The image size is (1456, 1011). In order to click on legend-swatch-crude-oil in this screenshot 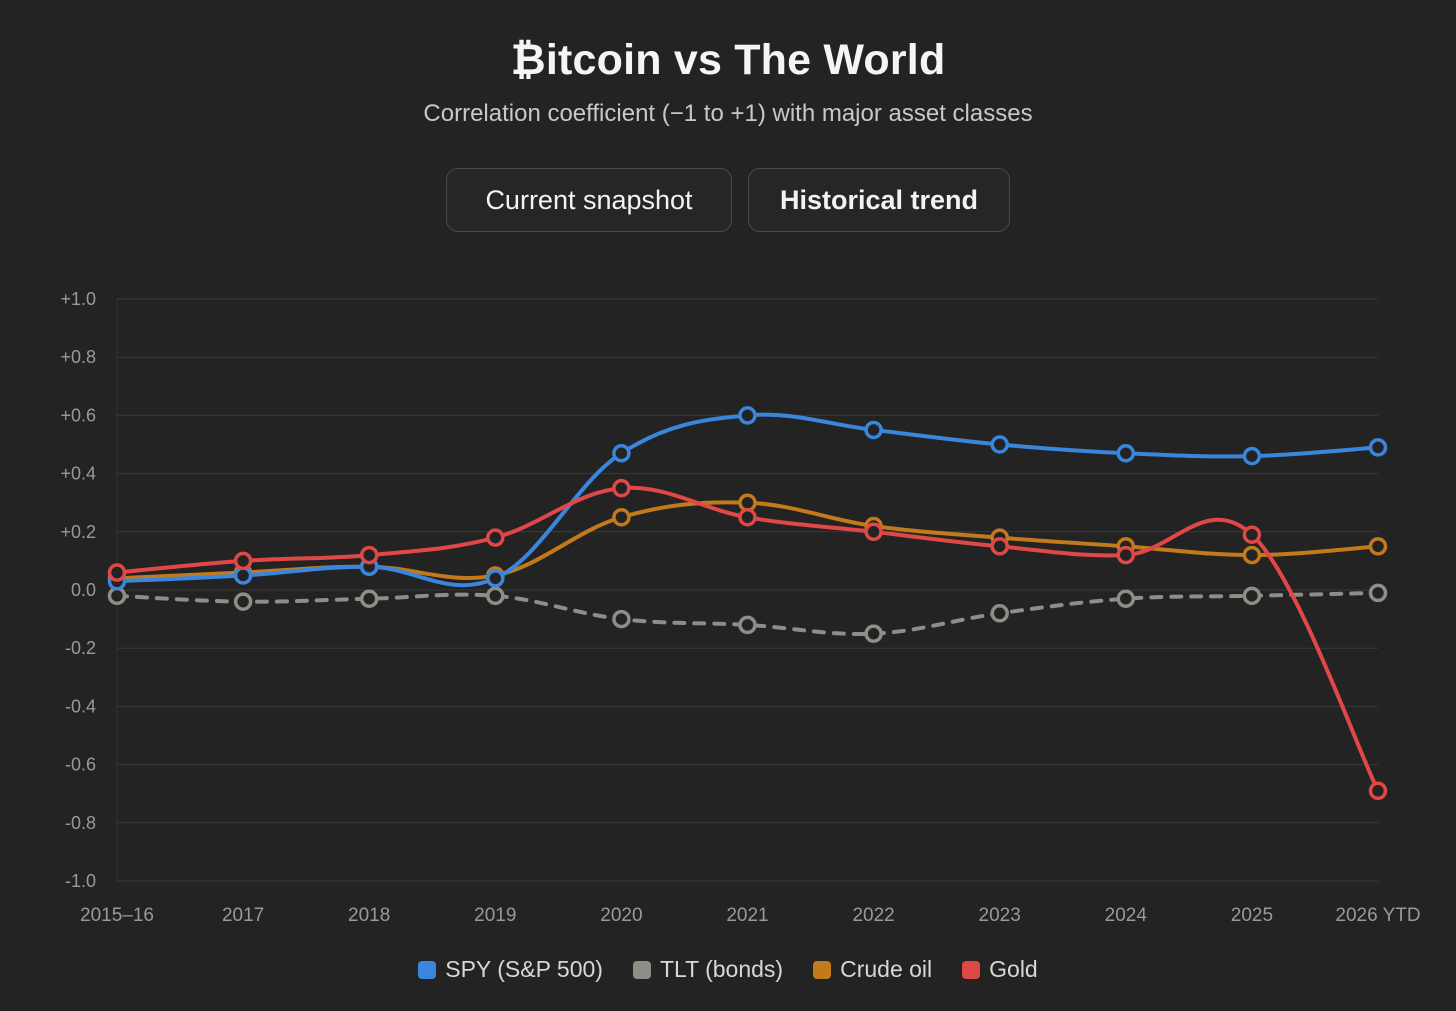, I will do `click(822, 969)`.